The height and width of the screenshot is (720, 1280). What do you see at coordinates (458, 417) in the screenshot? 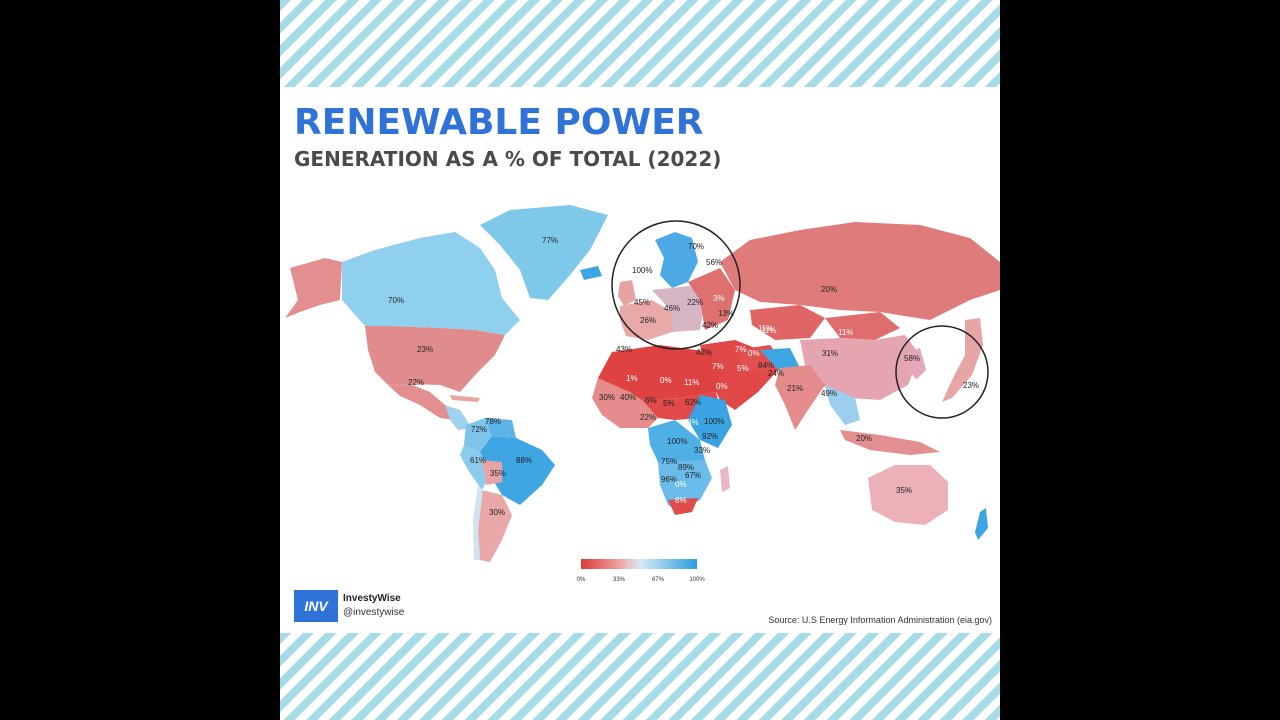
I see `region-central-america` at bounding box center [458, 417].